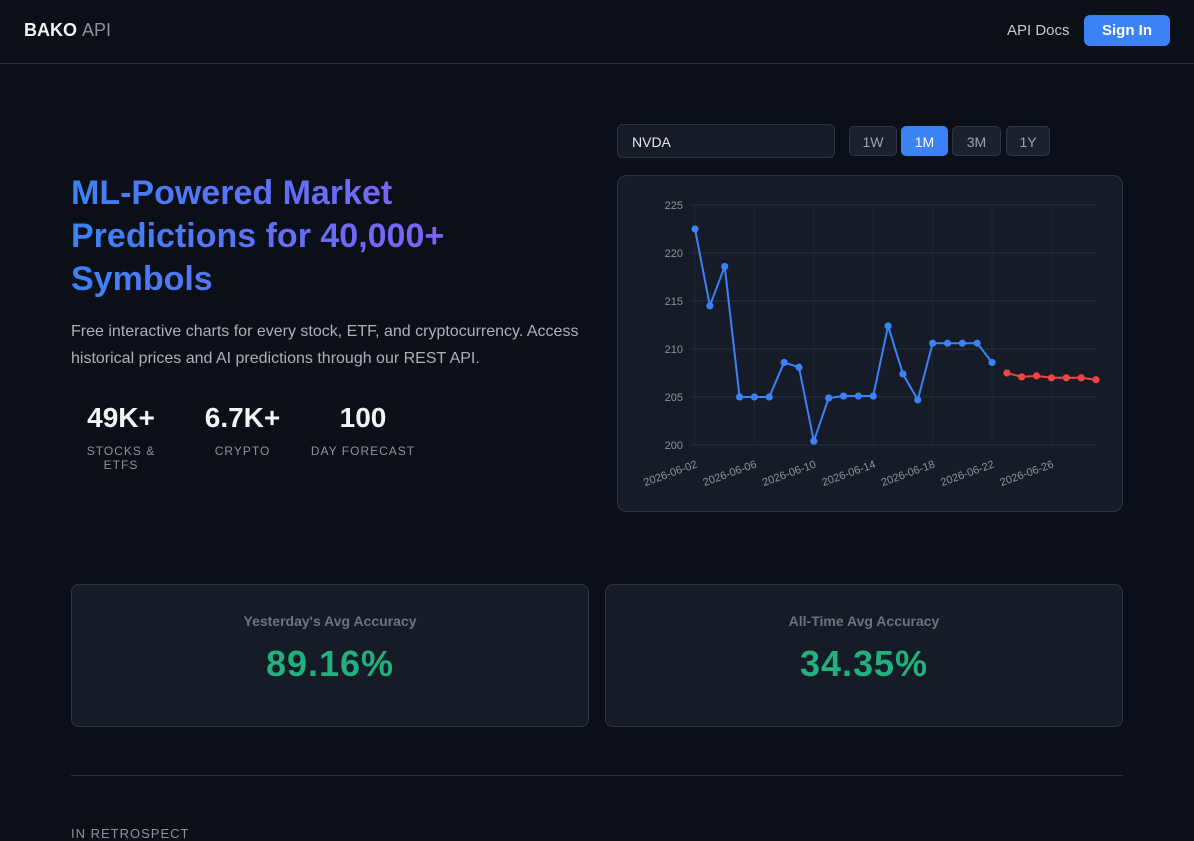  I want to click on y-tick-label: 200, so click(674, 446).